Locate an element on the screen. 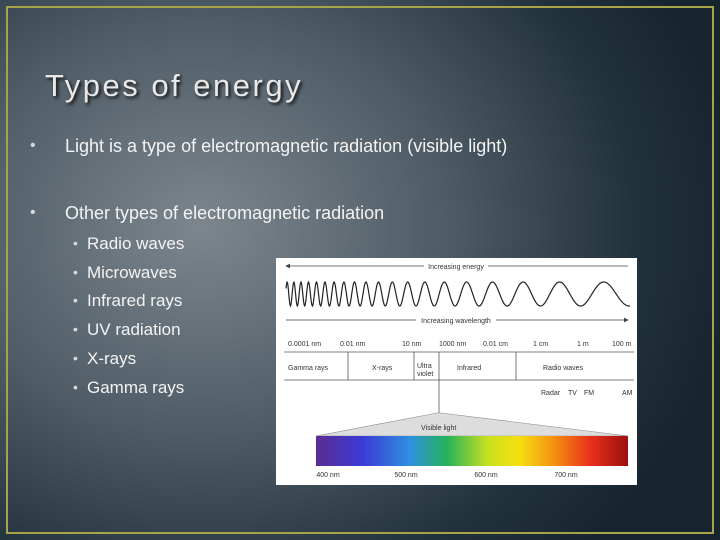 Image resolution: width=720 pixels, height=540 pixels. sub-bullet-text: X-rays is located at coordinates (112, 358).